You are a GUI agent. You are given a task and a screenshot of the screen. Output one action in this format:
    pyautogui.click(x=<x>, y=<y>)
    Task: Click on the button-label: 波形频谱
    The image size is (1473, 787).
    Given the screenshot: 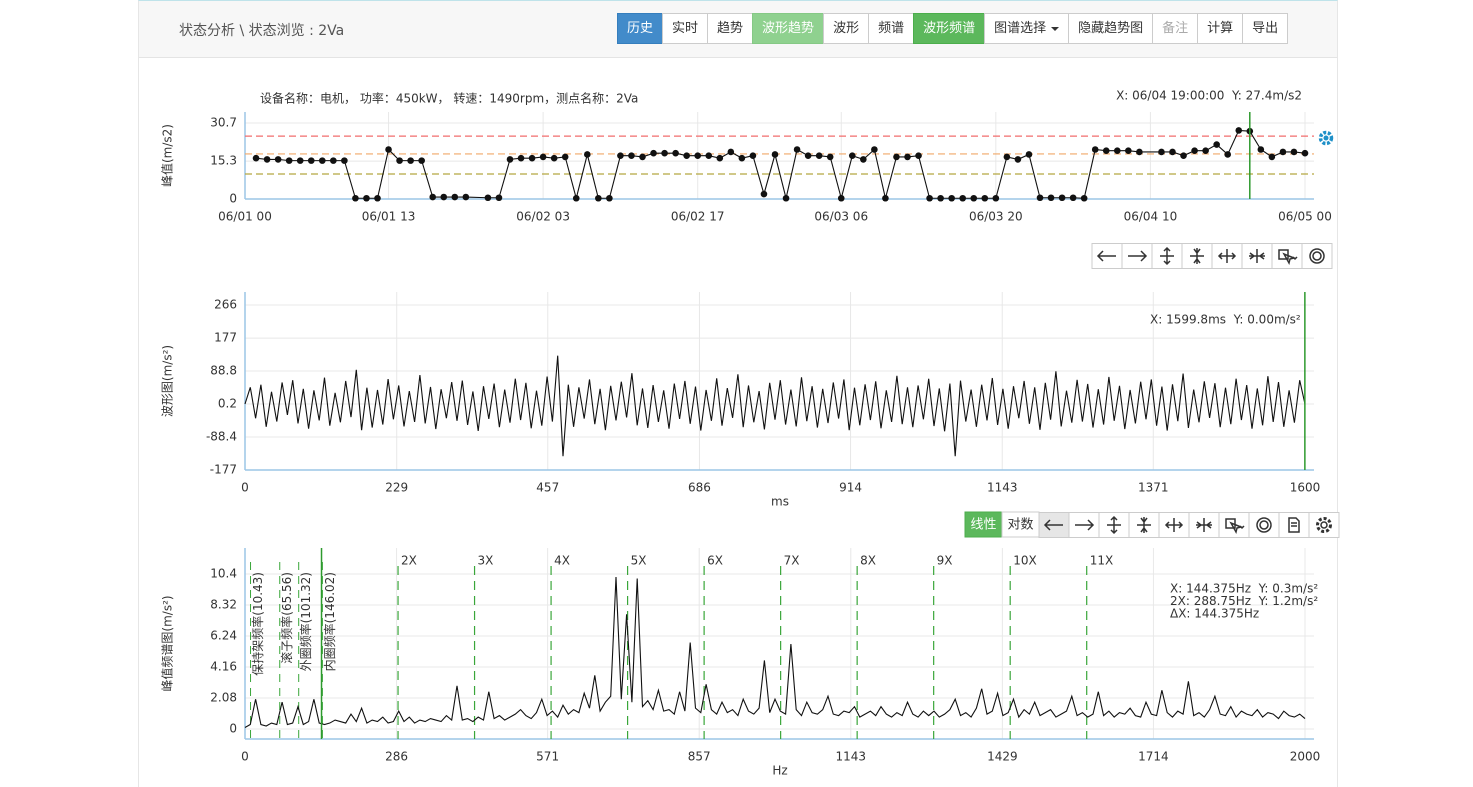 What is the action you would take?
    pyautogui.click(x=949, y=28)
    